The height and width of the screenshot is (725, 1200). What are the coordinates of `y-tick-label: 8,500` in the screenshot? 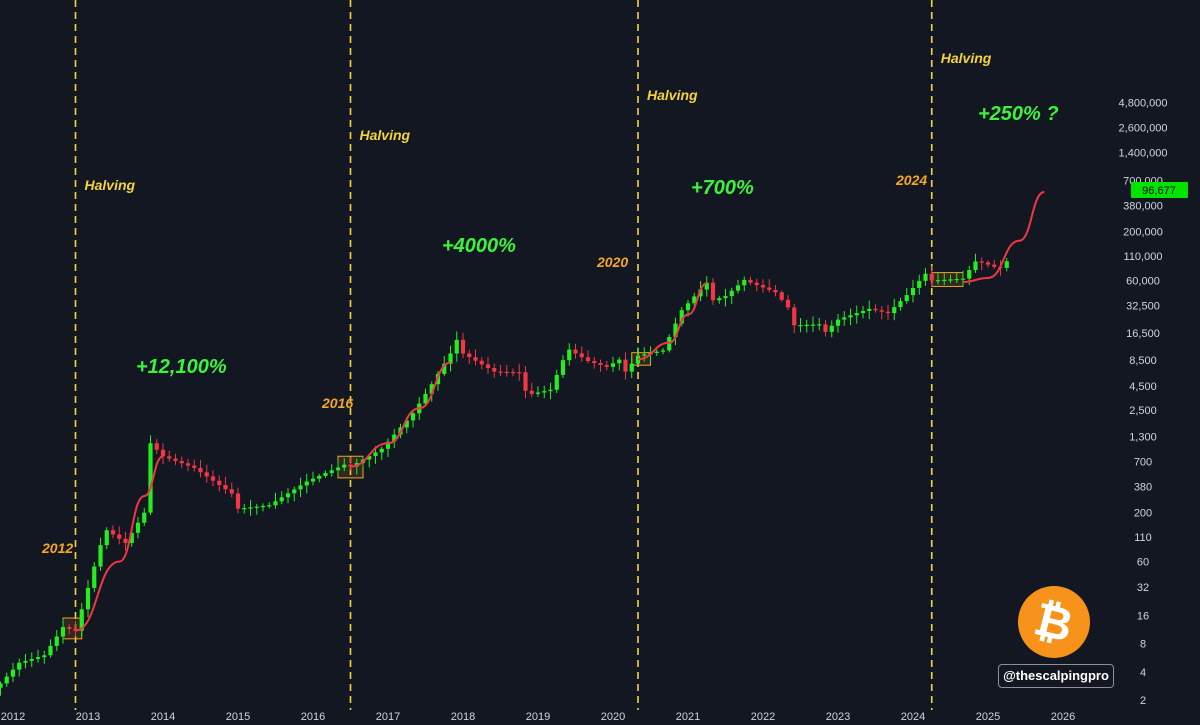 It's located at (1143, 361).